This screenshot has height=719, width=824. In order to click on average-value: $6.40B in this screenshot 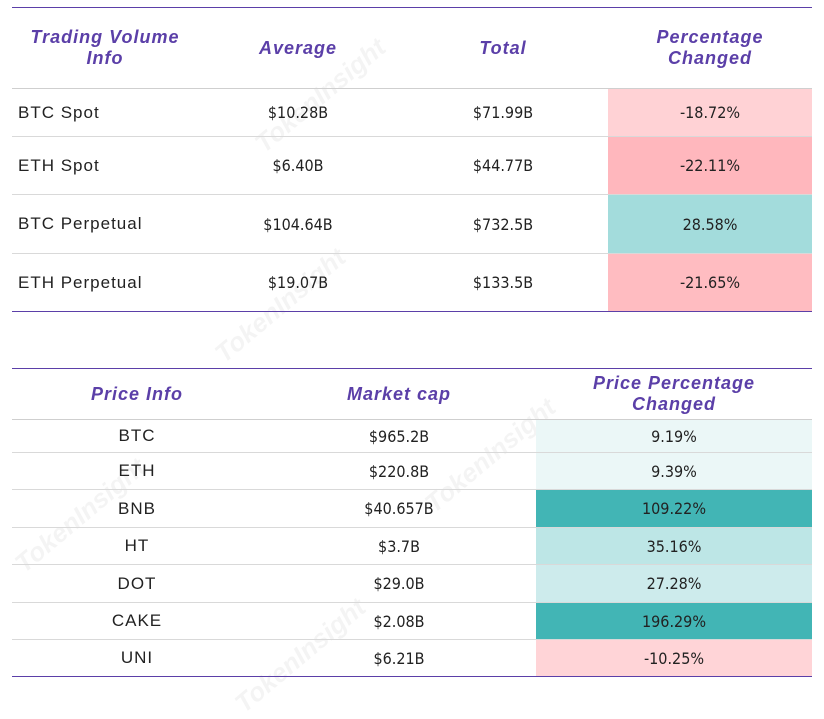, I will do `click(298, 165)`.